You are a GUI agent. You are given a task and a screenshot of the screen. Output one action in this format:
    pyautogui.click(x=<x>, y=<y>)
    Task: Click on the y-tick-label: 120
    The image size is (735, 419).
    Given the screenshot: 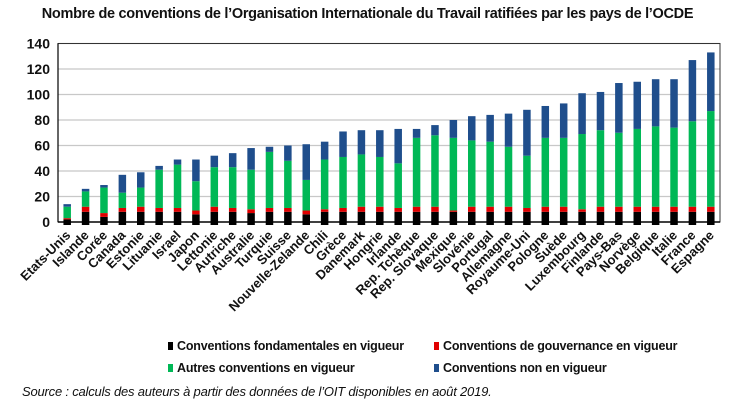 What is the action you would take?
    pyautogui.click(x=39, y=69)
    